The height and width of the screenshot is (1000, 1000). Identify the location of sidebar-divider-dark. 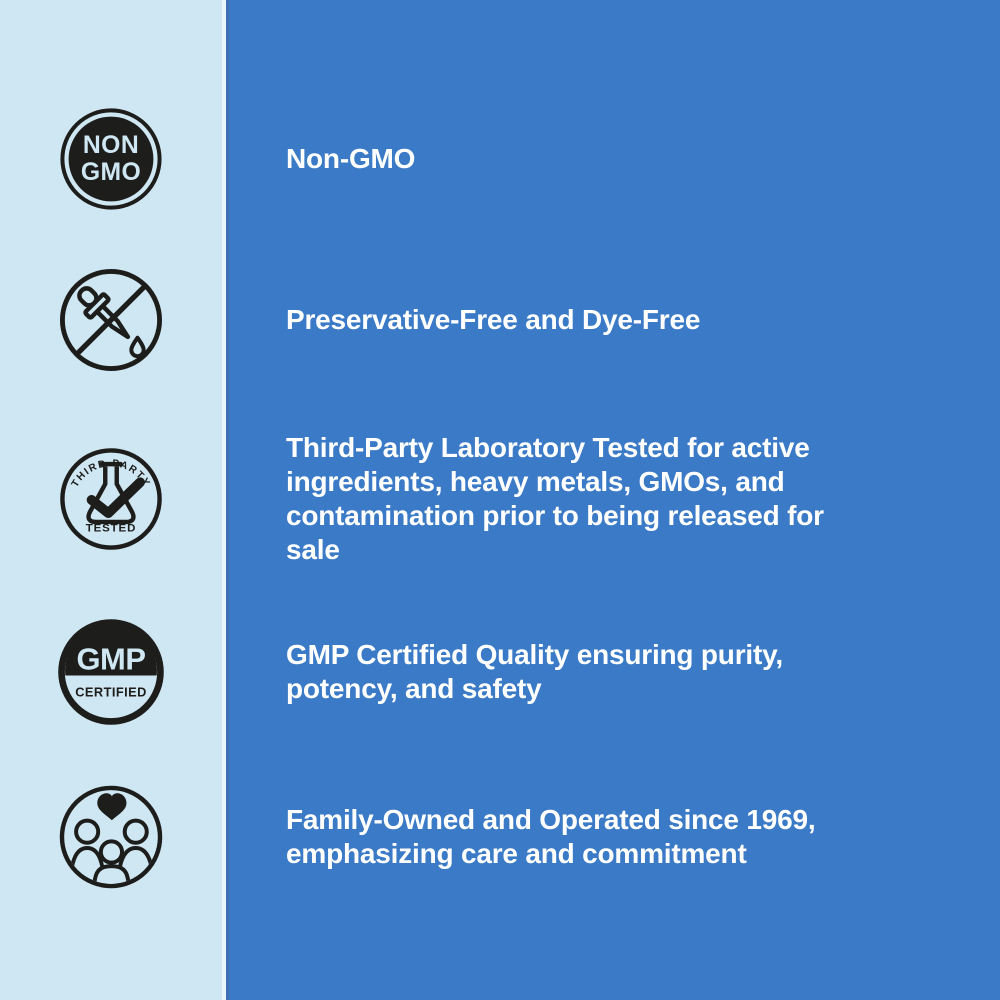
(227, 500).